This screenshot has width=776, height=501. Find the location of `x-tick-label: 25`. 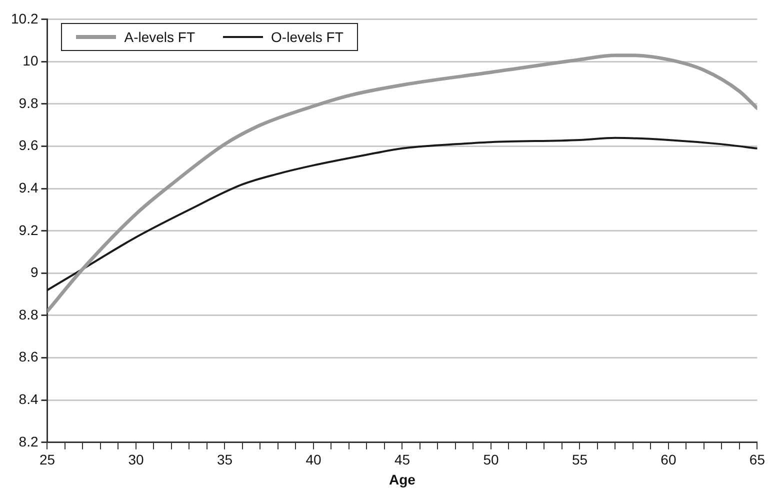

x-tick-label: 25 is located at coordinates (47, 460).